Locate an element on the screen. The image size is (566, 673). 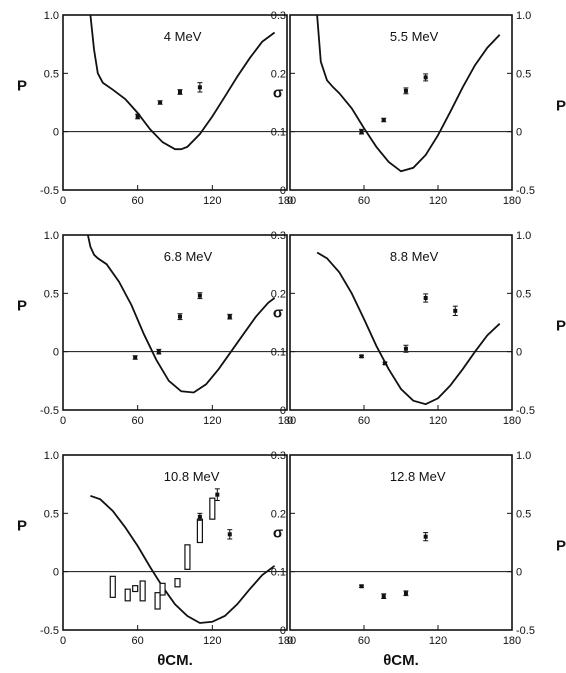
panel-title: 12.8 MeV is located at coordinates (418, 476).